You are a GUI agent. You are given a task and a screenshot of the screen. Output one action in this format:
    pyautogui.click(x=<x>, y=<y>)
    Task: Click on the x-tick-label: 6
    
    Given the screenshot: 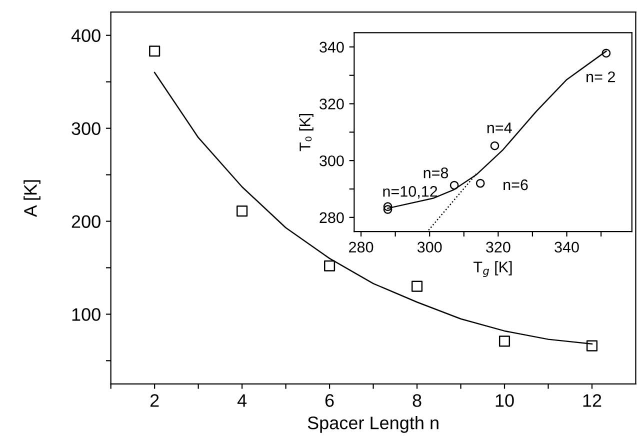 What is the action you would take?
    pyautogui.click(x=329, y=400)
    